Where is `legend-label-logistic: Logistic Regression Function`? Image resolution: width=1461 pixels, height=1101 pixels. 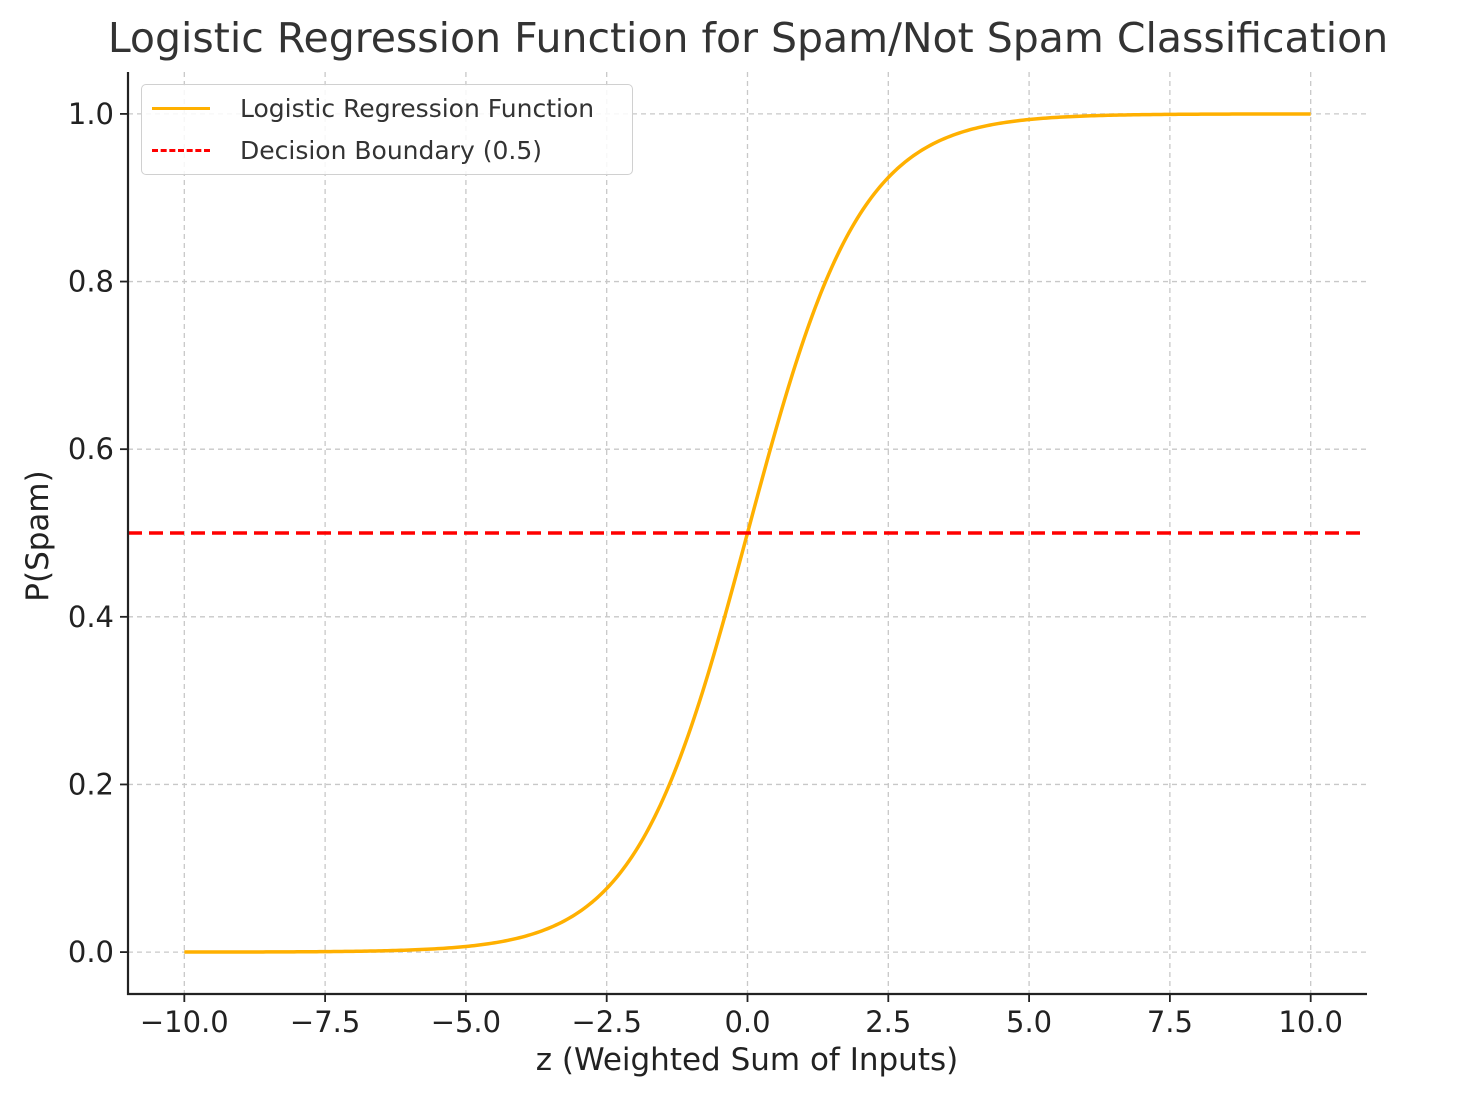
legend-label-logistic: Logistic Regression Function is located at coordinates (417, 108).